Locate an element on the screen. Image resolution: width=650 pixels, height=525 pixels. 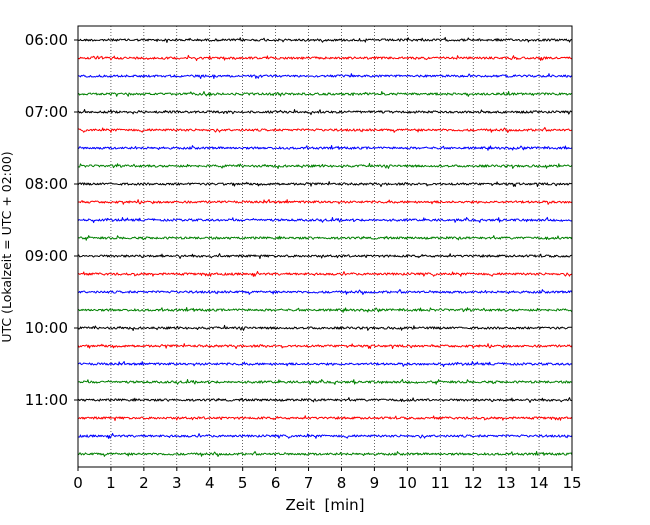
x-tick-label: 1 is located at coordinates (111, 483).